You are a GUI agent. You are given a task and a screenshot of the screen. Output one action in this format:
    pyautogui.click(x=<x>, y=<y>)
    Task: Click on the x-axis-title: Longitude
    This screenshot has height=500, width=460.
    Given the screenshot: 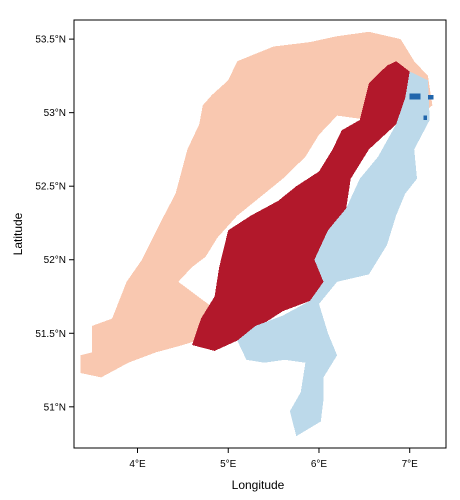 What is the action you would take?
    pyautogui.click(x=258, y=485)
    